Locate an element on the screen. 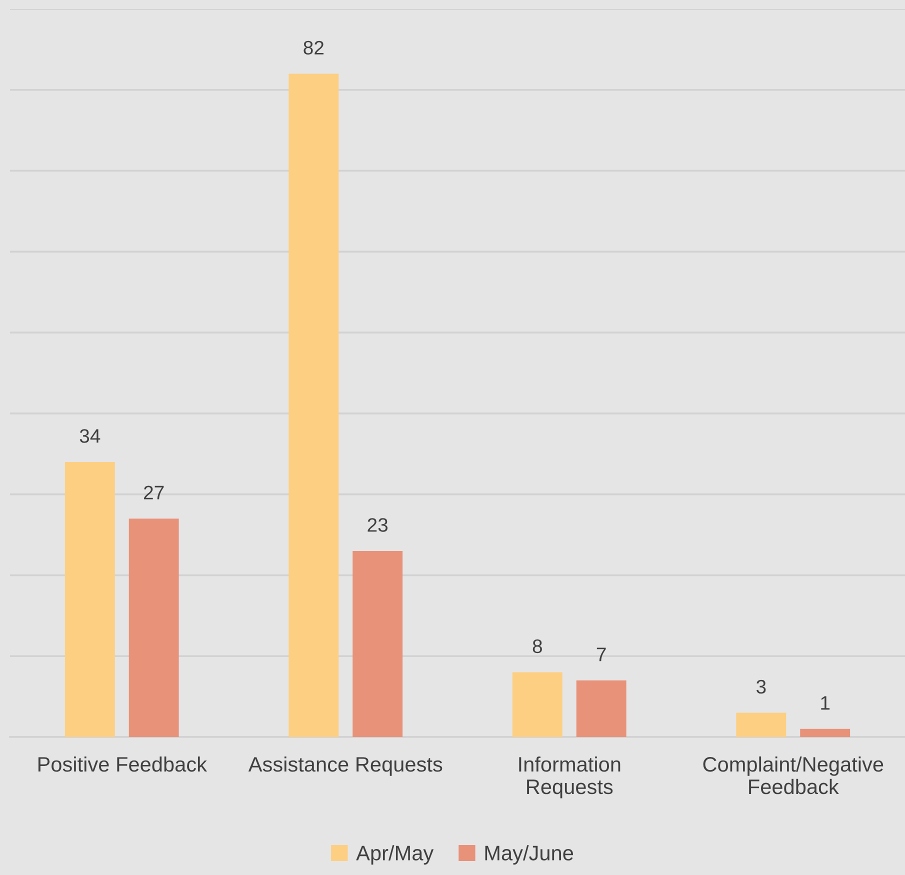 This screenshot has width=905, height=875. x-tick-label: Assistance Requests is located at coordinates (345, 766).